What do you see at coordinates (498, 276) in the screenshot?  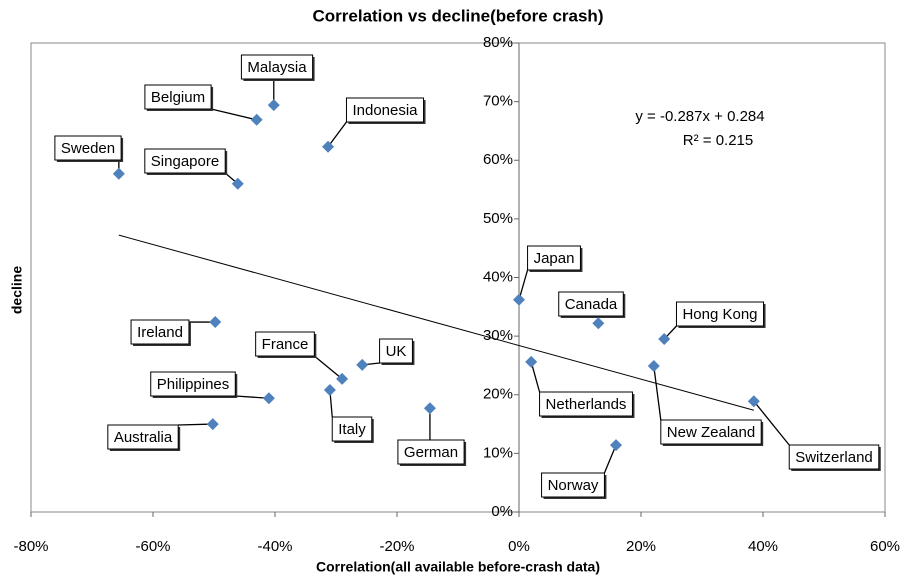 I see `y-tick-label: 40%` at bounding box center [498, 276].